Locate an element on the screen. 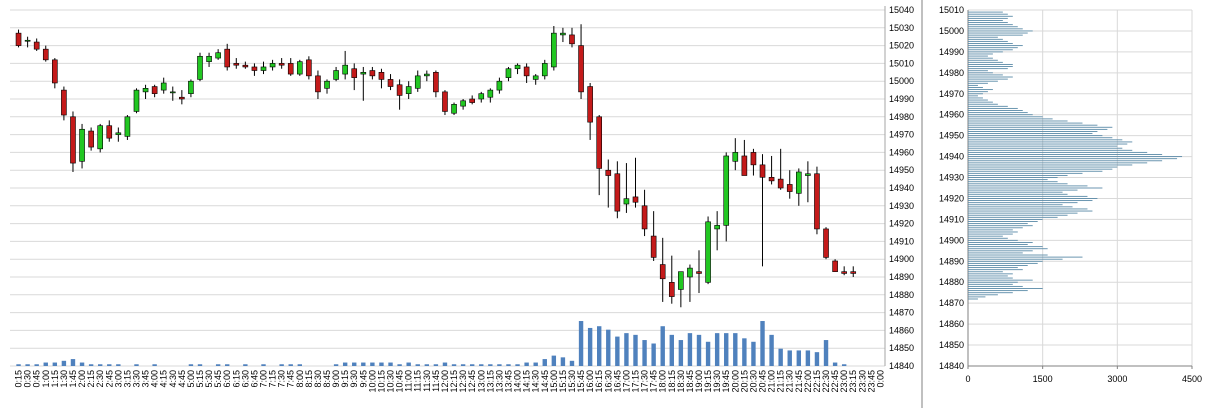 This screenshot has height=408, width=1211. x-tick-label: 12:45 is located at coordinates (472, 381).